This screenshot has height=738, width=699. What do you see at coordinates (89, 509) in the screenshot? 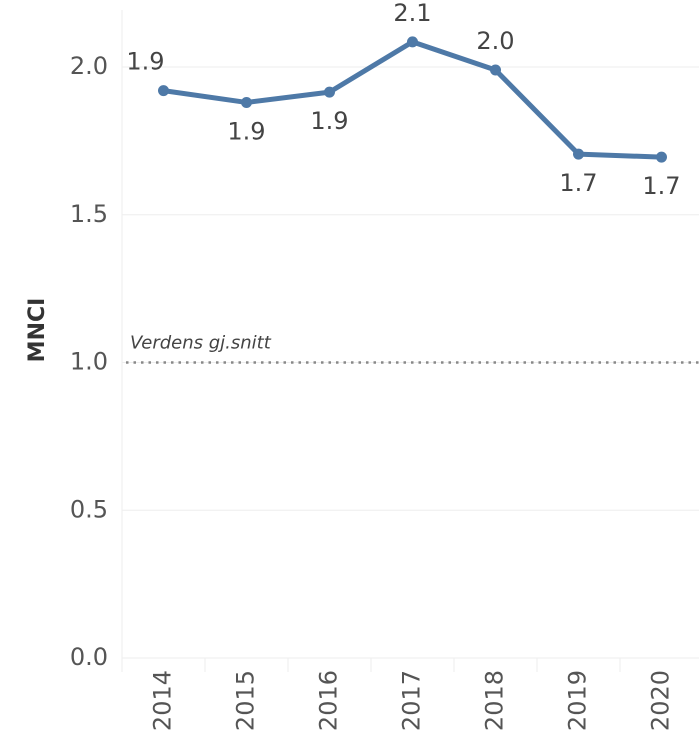
I see `y-tick-label: 0.5` at bounding box center [89, 509].